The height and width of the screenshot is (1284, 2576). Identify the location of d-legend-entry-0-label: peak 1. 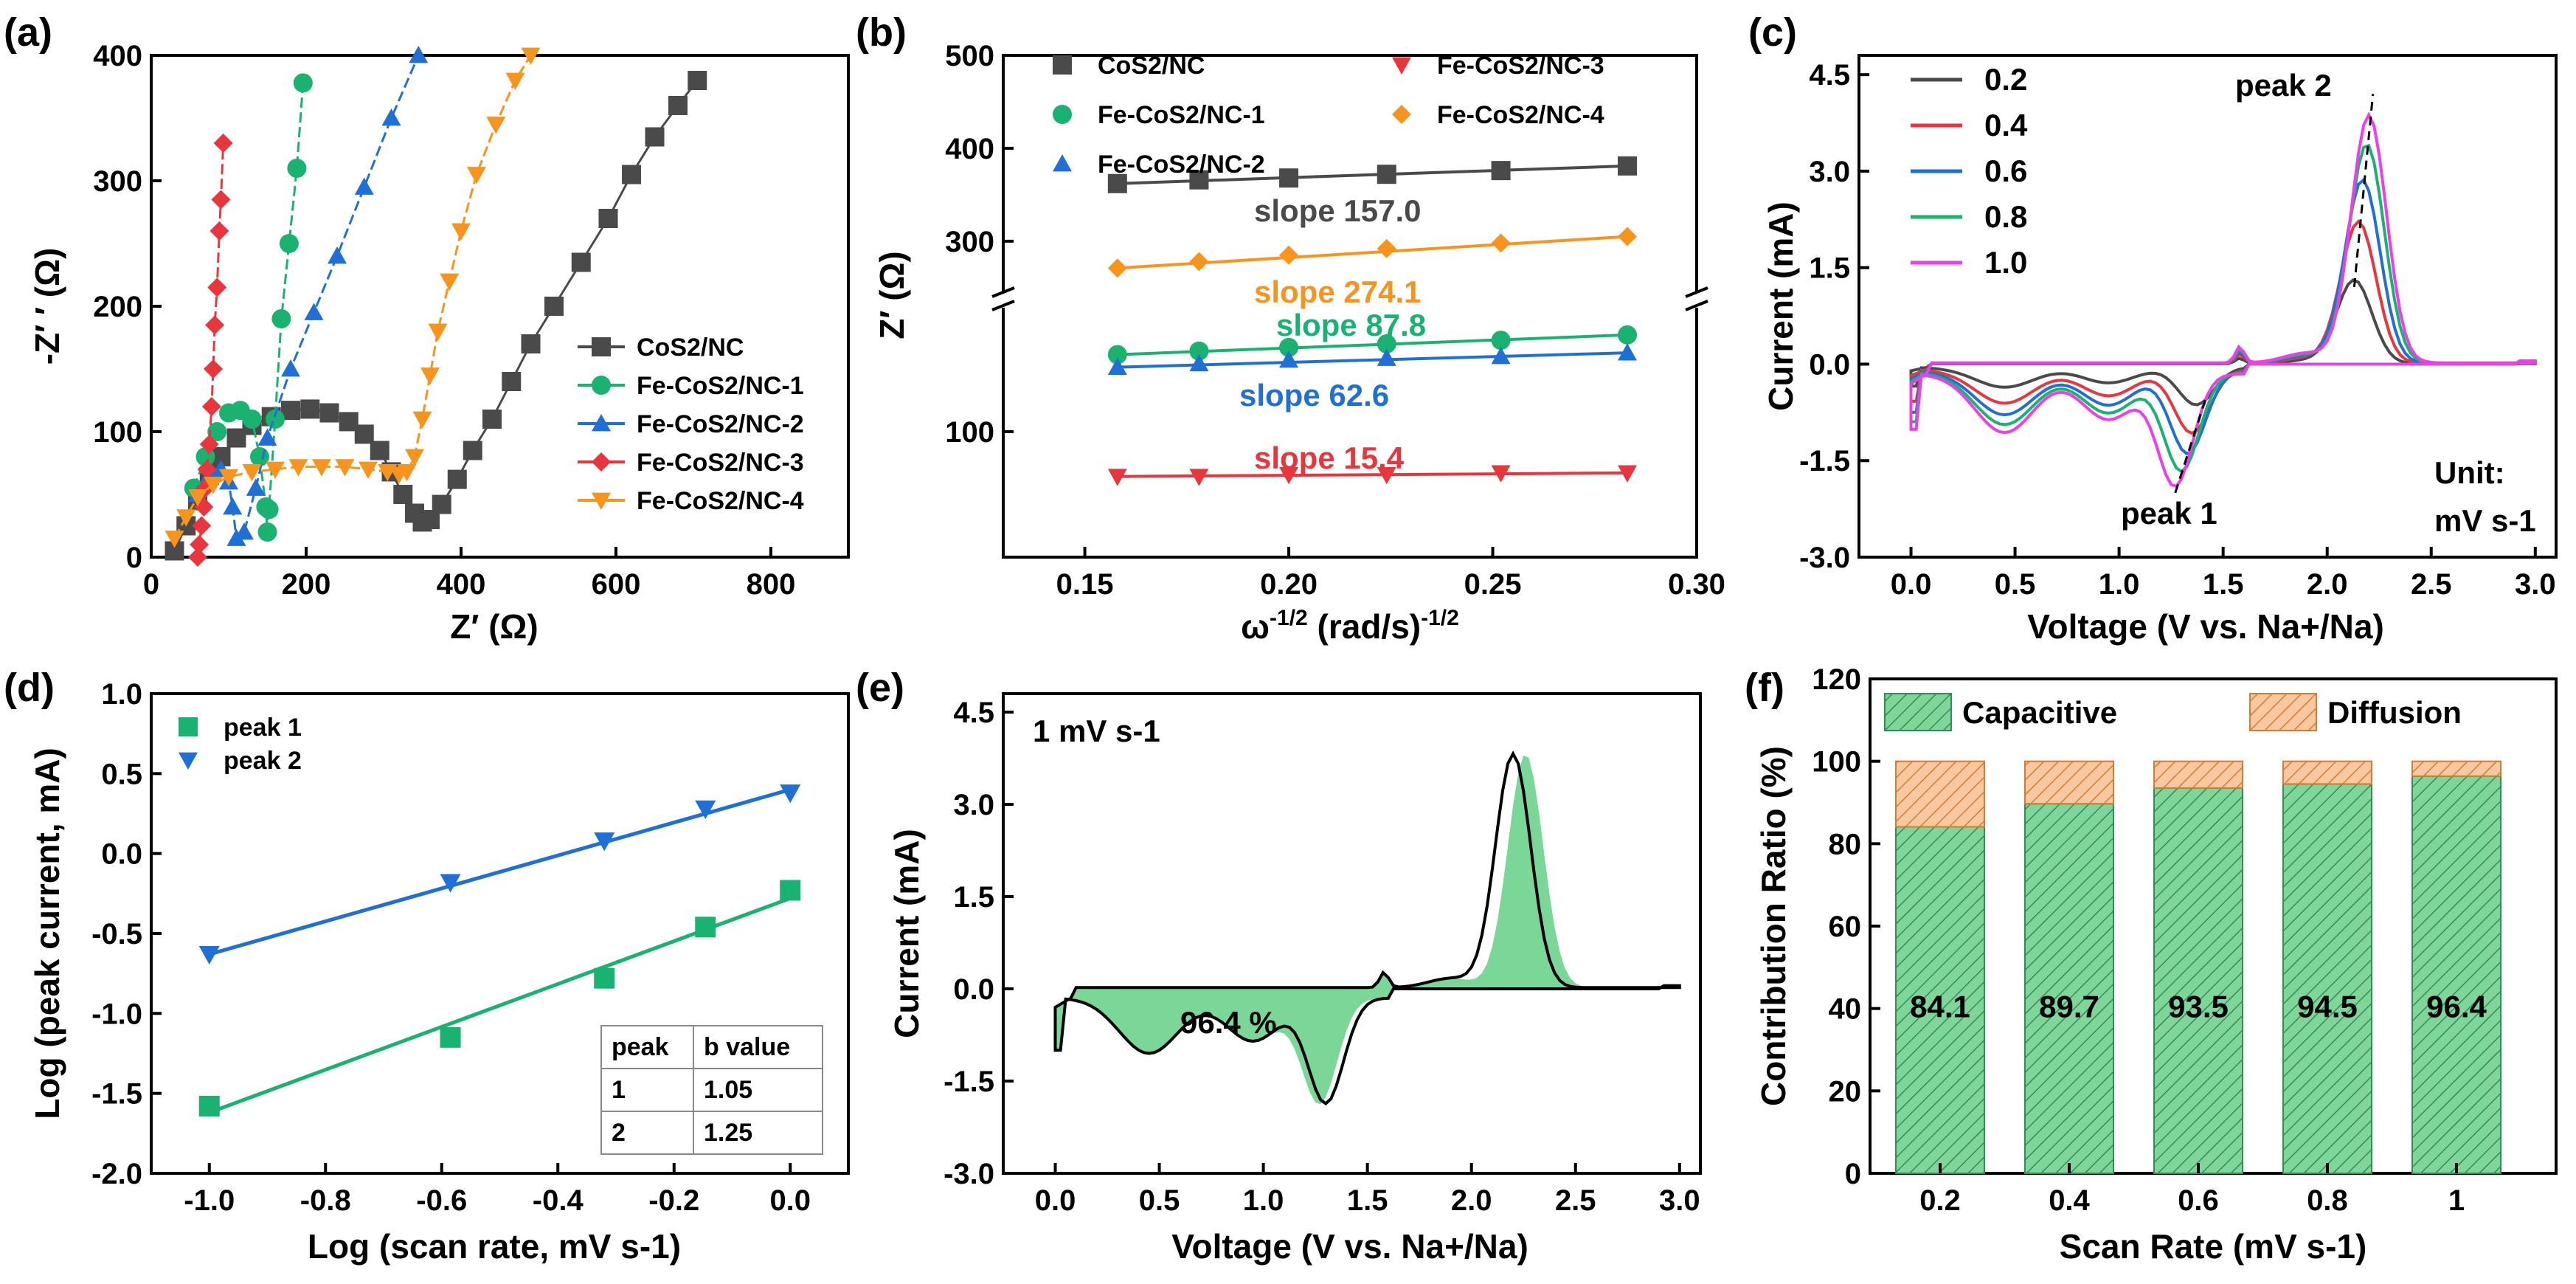
(263, 728).